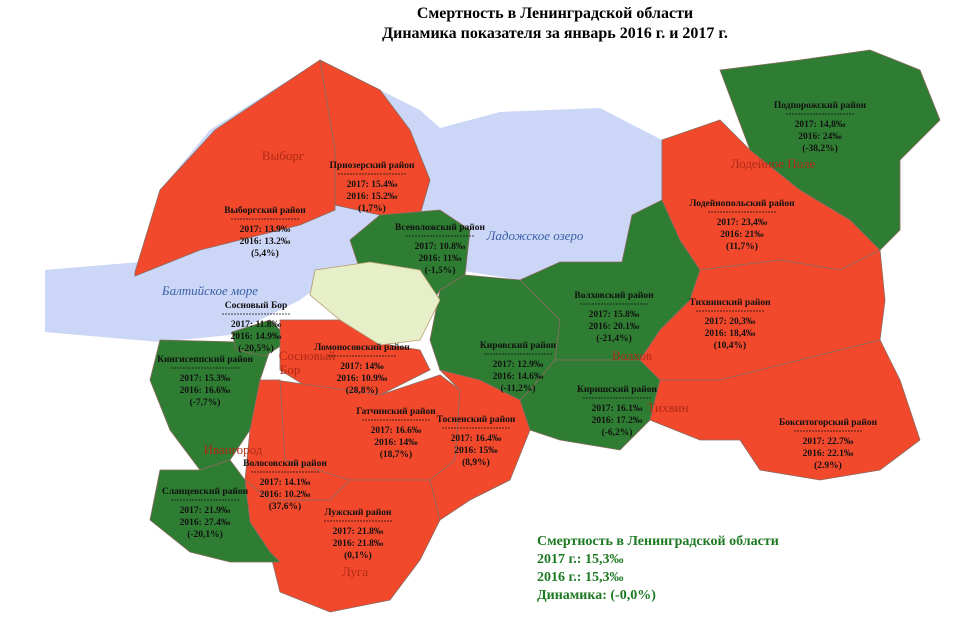 The image size is (960, 634). Describe the element at coordinates (476, 439) in the screenshot. I see `value-2017: 2017: 16.4‰` at that location.